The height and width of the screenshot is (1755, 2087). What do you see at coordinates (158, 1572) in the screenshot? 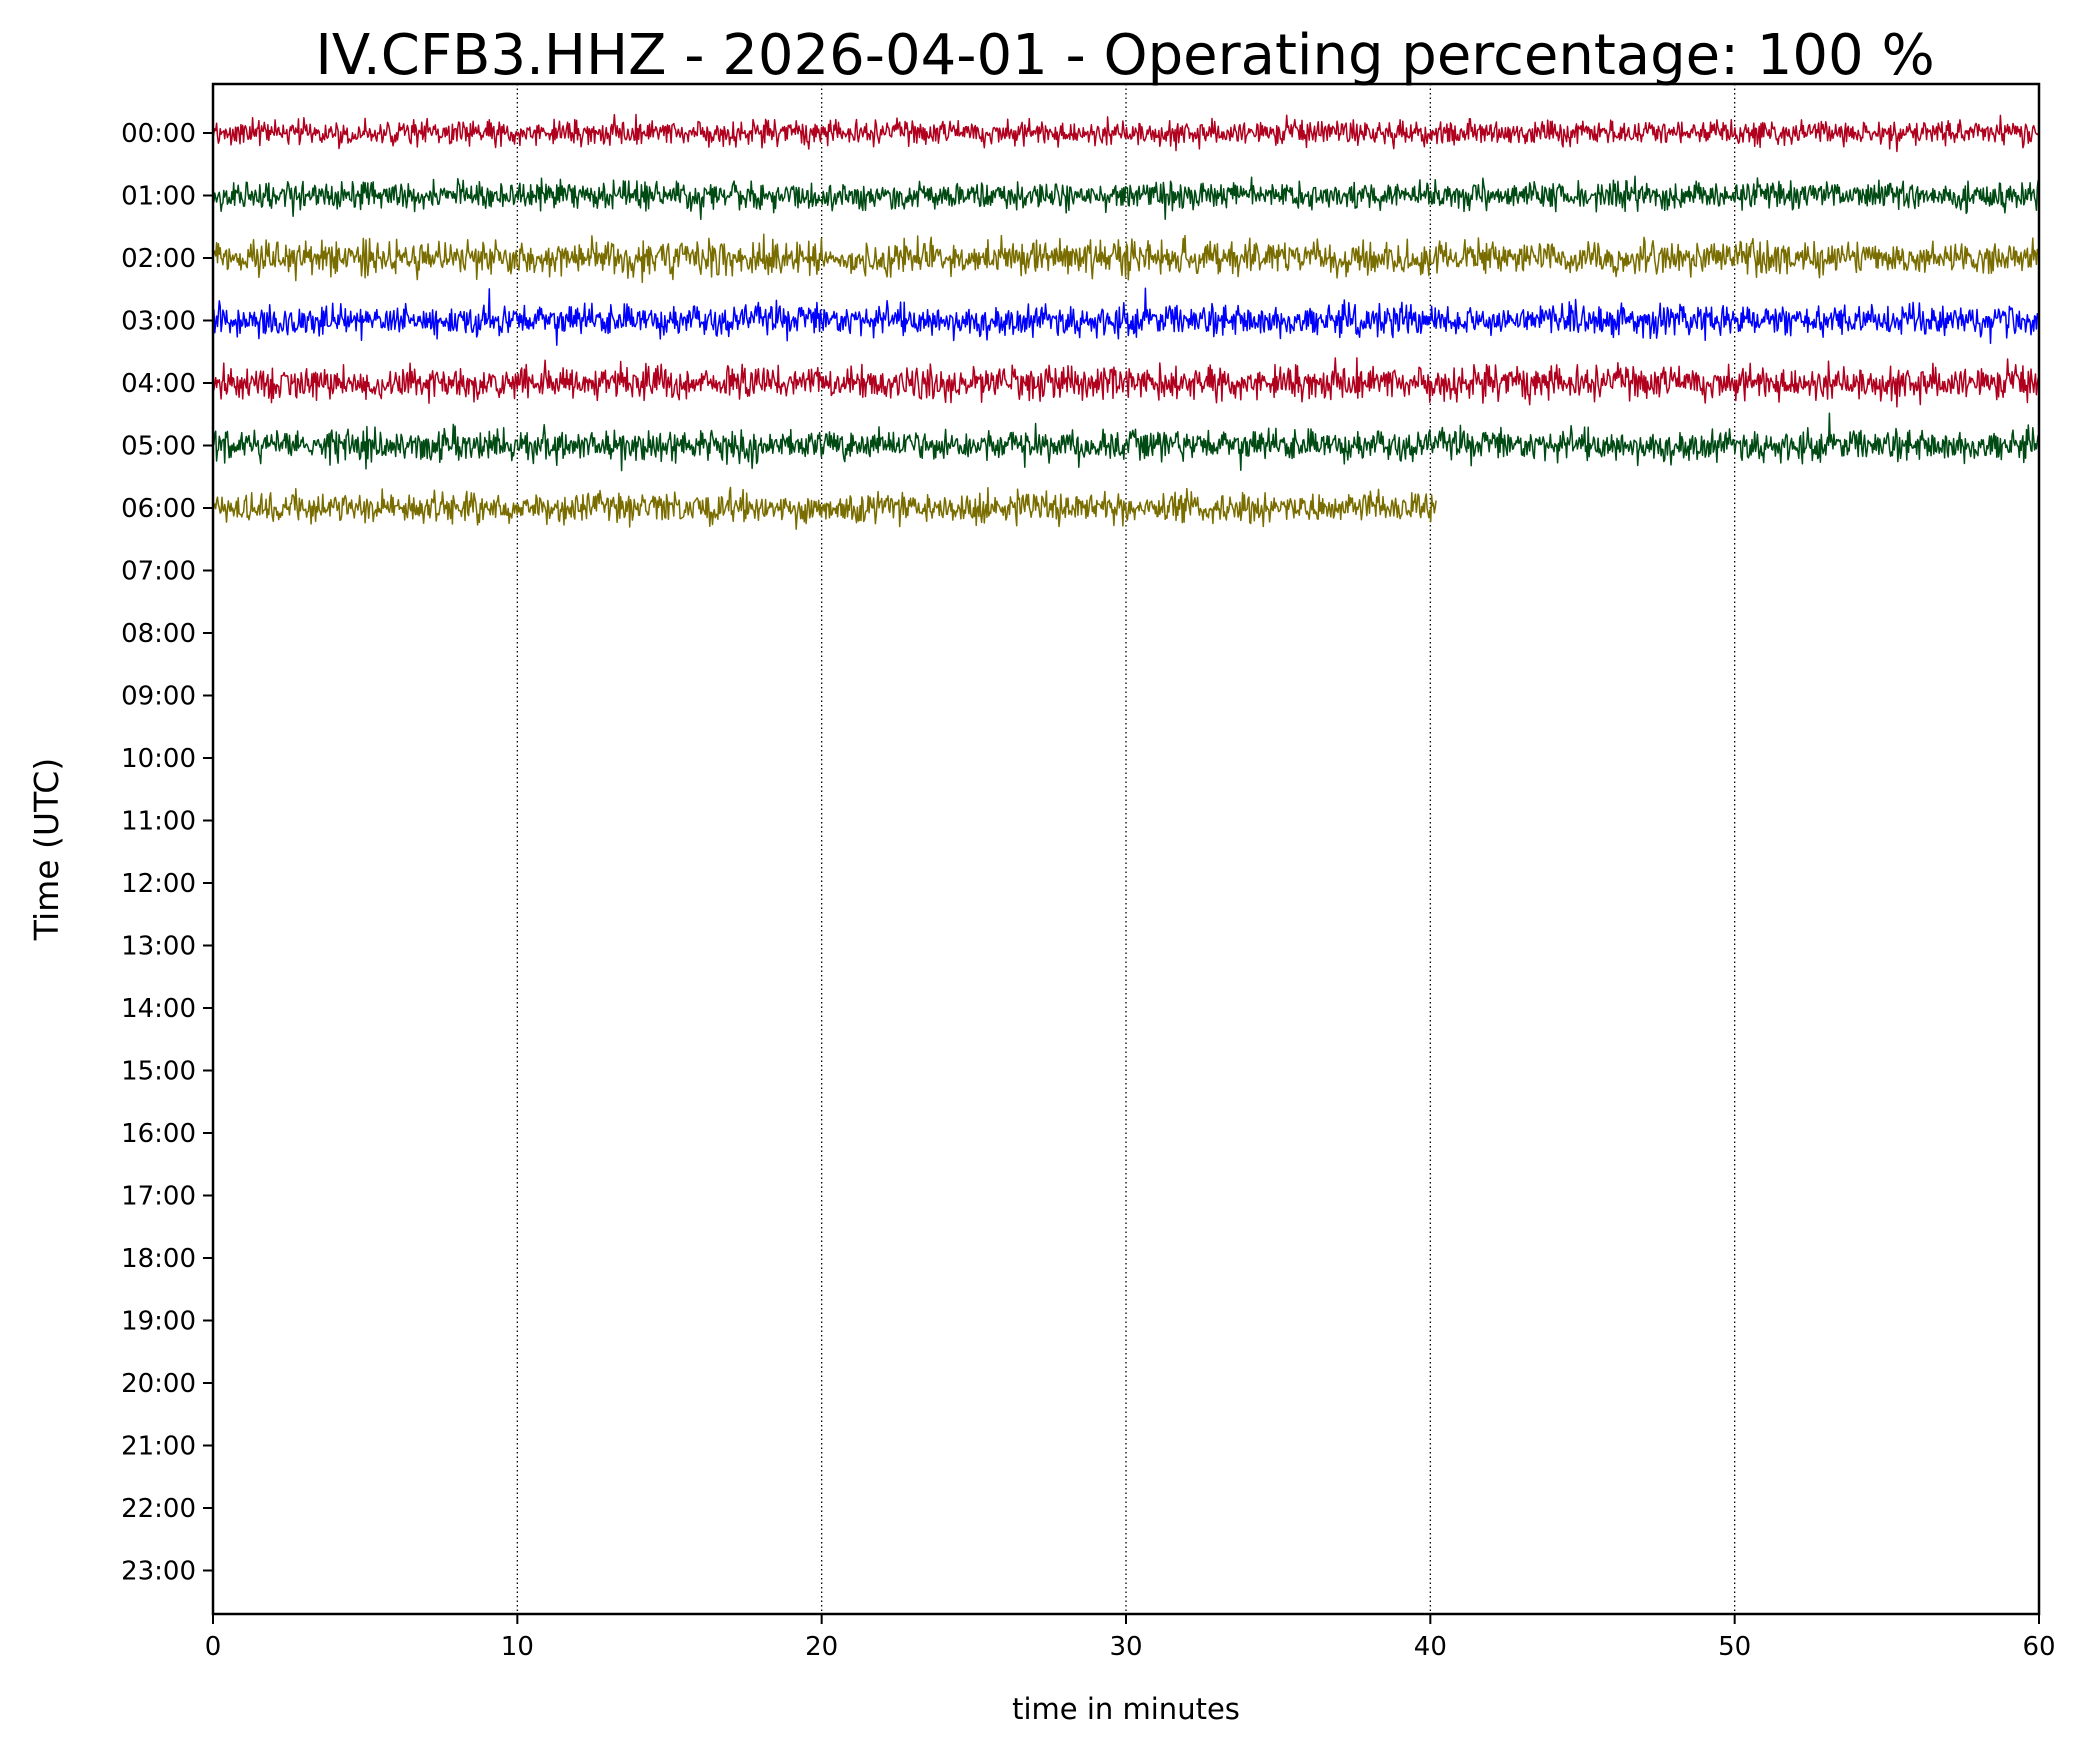
I see `y-tick-label-23:00: 23:00` at bounding box center [158, 1572].